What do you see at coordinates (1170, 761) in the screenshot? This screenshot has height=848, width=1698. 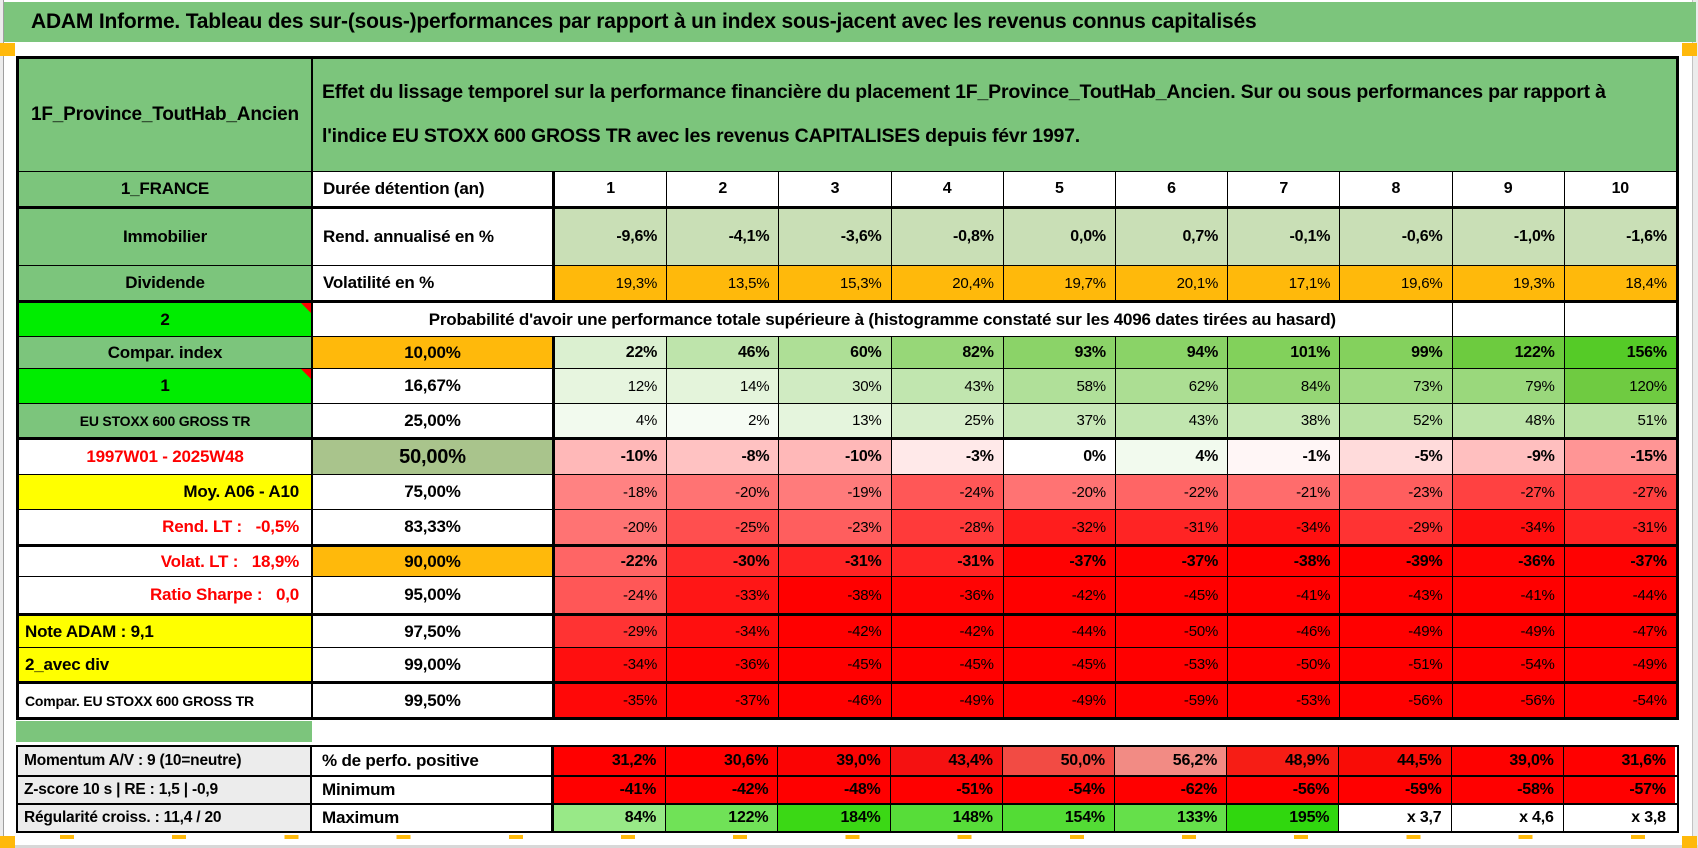 I see `value-cell: 56,2%` at bounding box center [1170, 761].